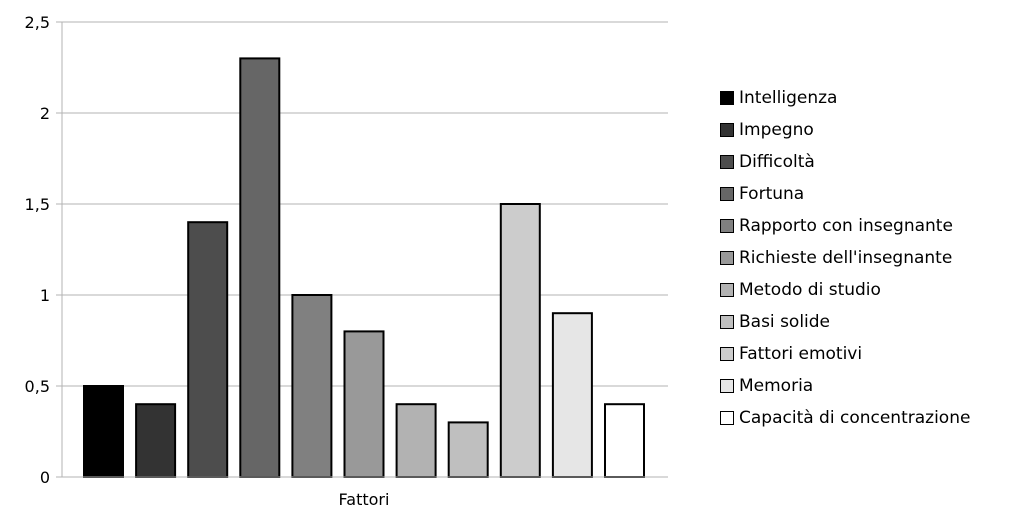 The height and width of the screenshot is (517, 1027). I want to click on y-tick-label: 2, so click(45, 113).